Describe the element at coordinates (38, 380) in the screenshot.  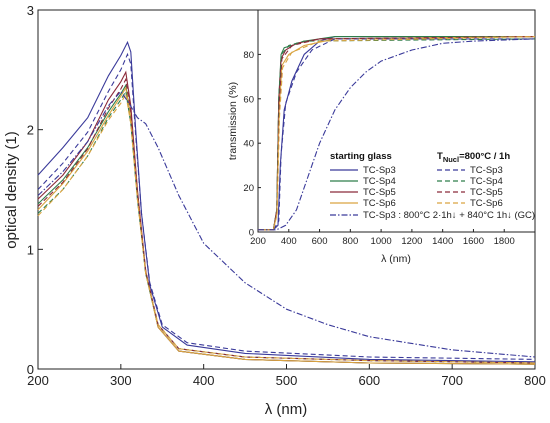
I see `main-x-tick-label: 200` at that location.